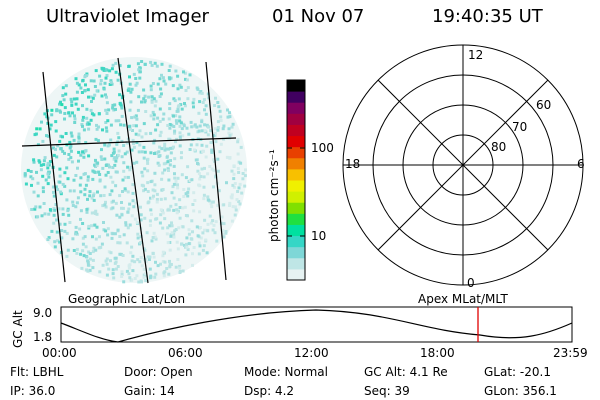 This screenshot has height=400, width=600. What do you see at coordinates (581, 164) in the screenshot?
I see `mlt-label-6: 6` at bounding box center [581, 164].